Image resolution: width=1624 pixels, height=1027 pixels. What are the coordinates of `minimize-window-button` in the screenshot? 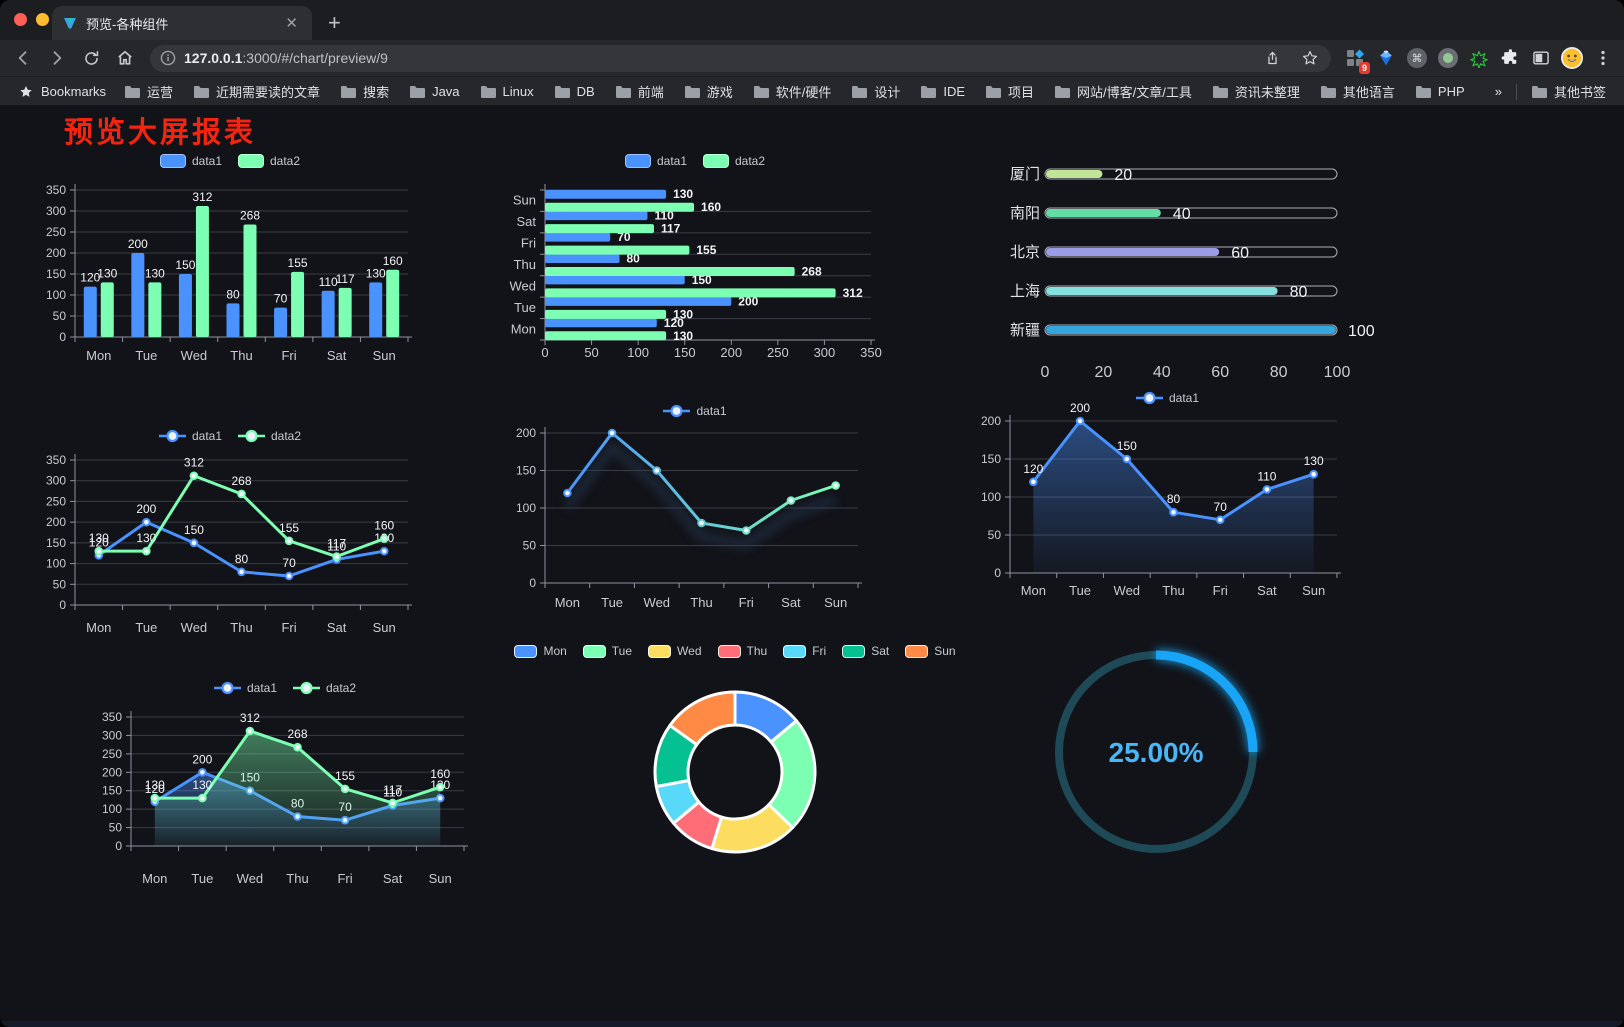 It's located at (42, 19).